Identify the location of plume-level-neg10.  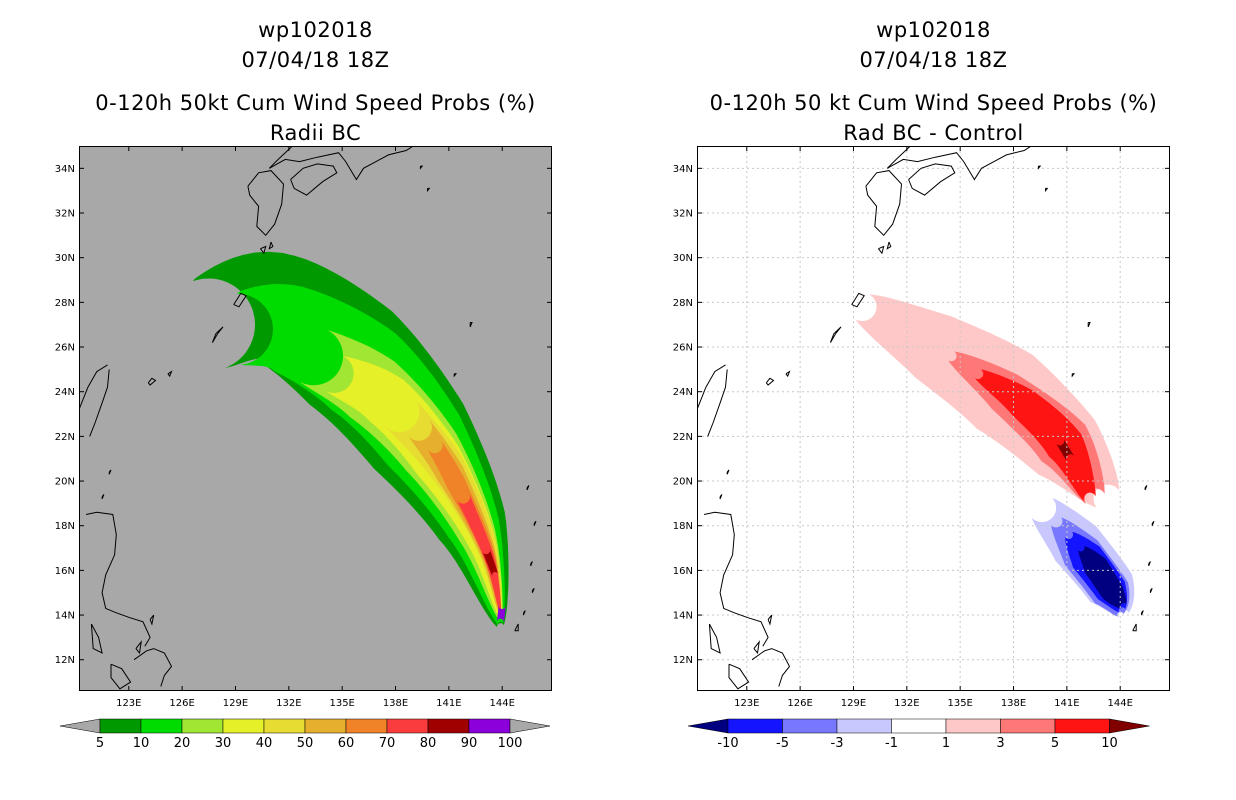
(1102, 577).